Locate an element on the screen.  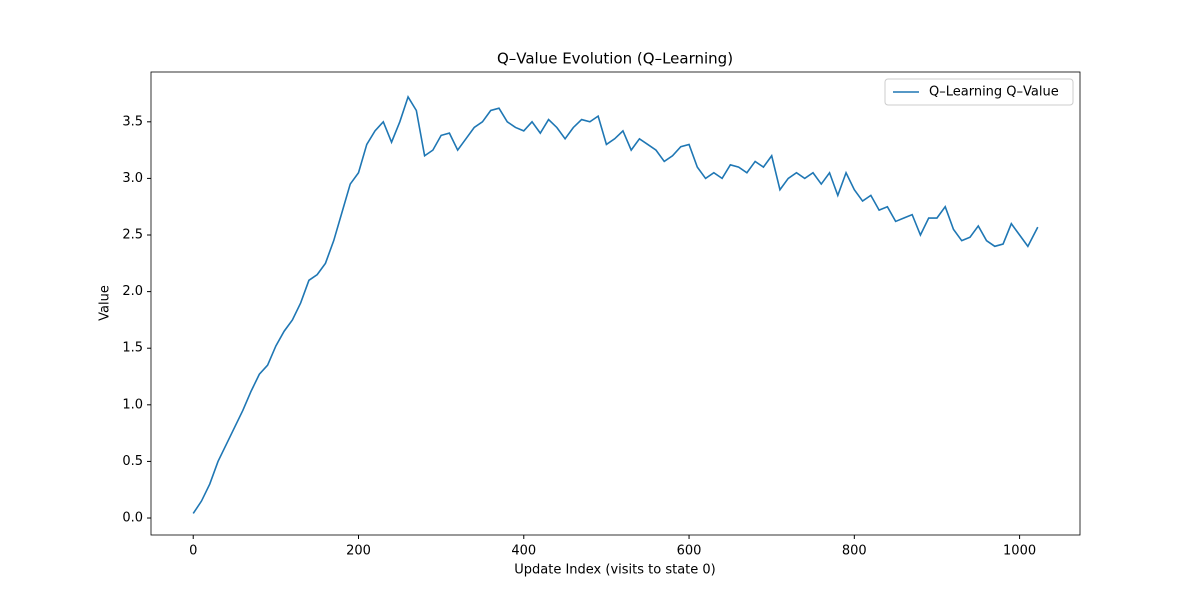
legend-label: Q–Learning Q–Value is located at coordinates (994, 92).